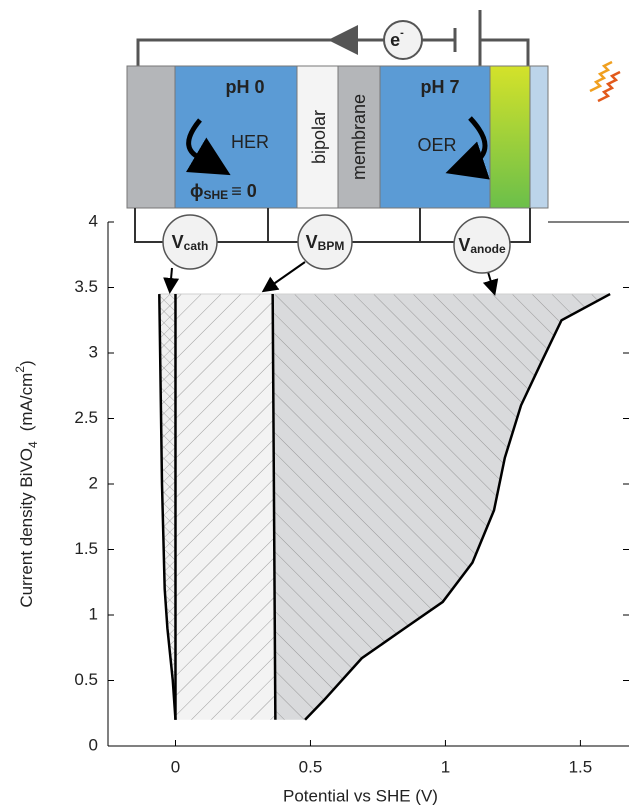  I want to click on voltage-badge: Vcath VBPM Vanode, so click(336, 244).